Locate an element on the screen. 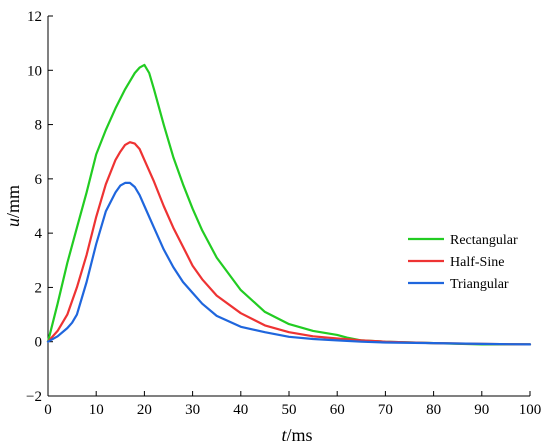 The image size is (550, 447). legend-label: Rectangular is located at coordinates (484, 240).